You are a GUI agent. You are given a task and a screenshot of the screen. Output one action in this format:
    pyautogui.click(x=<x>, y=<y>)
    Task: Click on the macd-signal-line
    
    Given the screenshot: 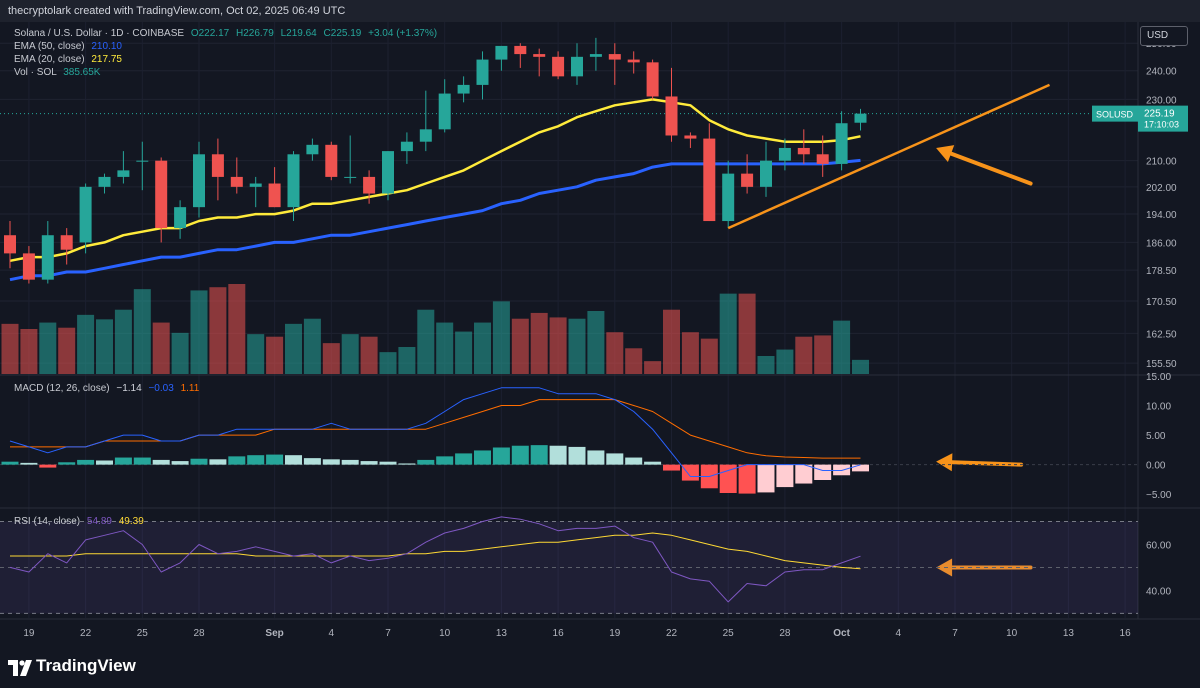 What is the action you would take?
    pyautogui.click(x=435, y=429)
    